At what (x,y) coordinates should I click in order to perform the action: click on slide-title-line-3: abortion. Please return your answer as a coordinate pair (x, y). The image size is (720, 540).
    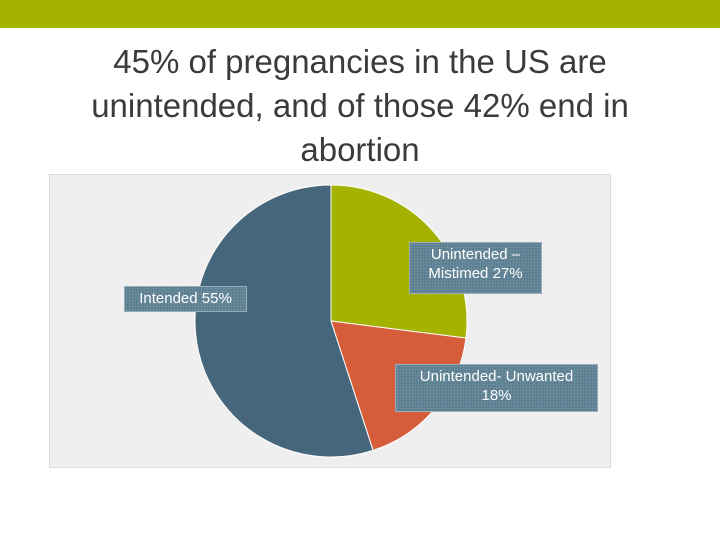
    Looking at the image, I should click on (360, 149).